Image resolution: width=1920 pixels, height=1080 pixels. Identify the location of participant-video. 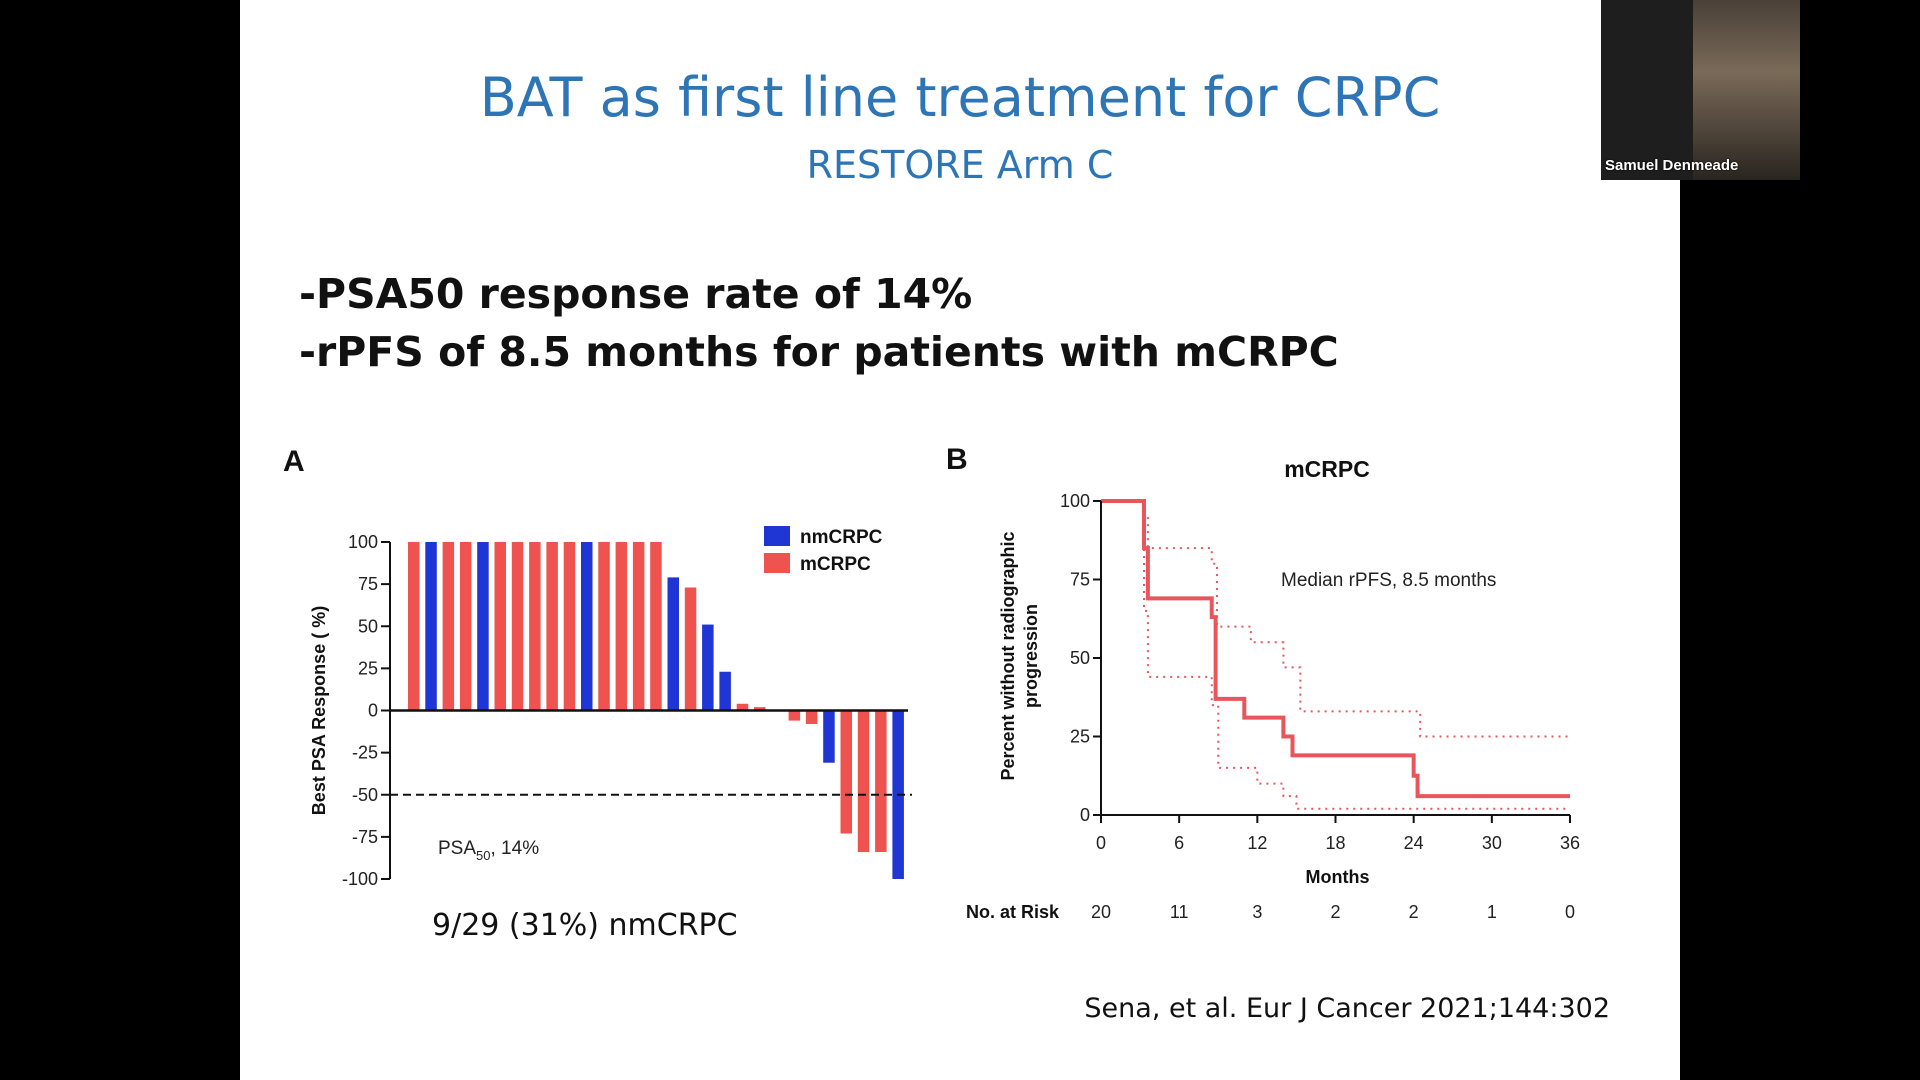
(1746, 90).